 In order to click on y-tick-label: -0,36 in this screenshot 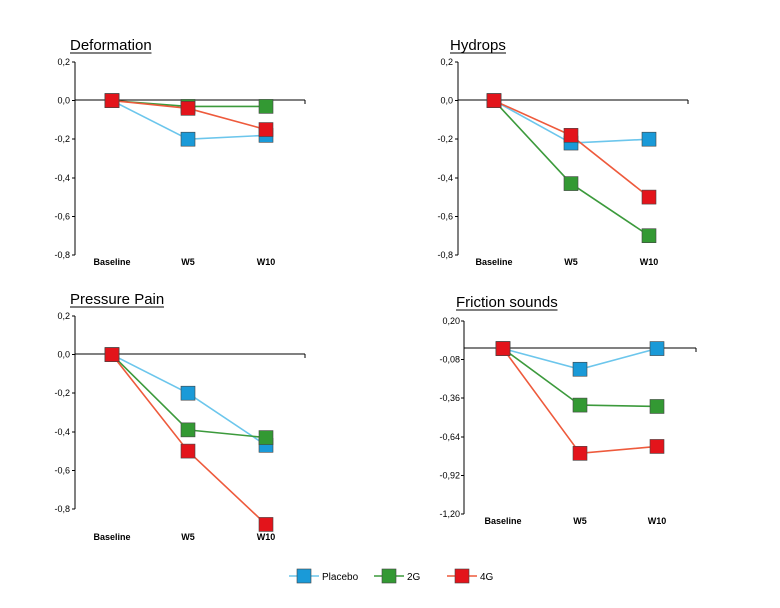, I will do `click(449, 398)`.